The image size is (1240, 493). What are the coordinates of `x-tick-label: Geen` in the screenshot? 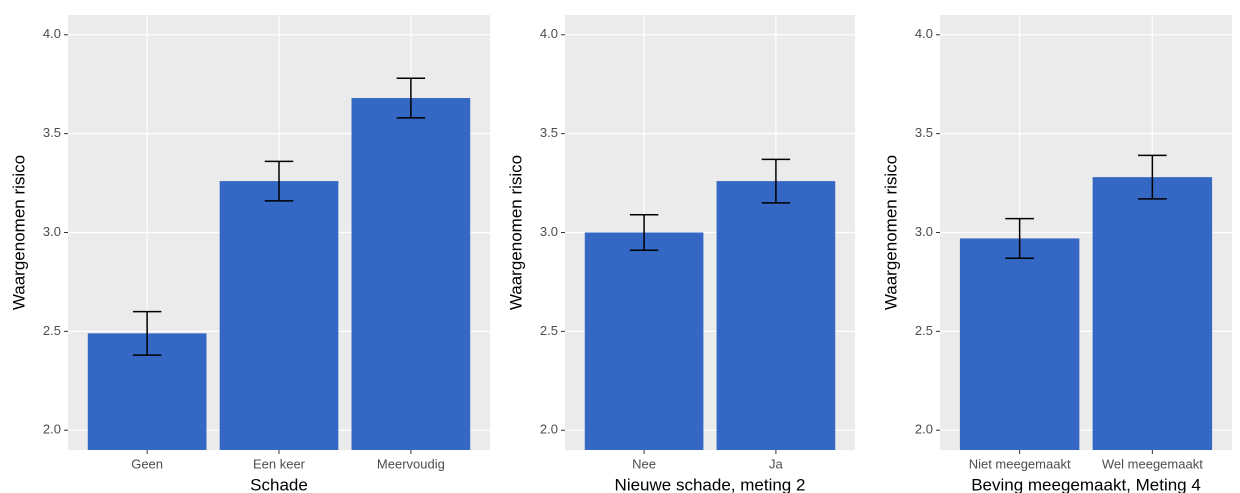 It's located at (147, 463).